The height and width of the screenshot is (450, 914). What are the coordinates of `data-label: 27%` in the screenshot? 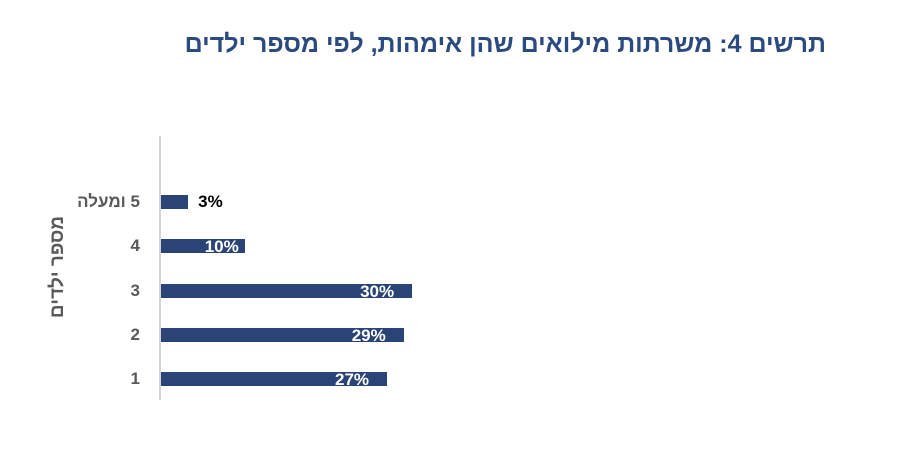 It's located at (352, 379).